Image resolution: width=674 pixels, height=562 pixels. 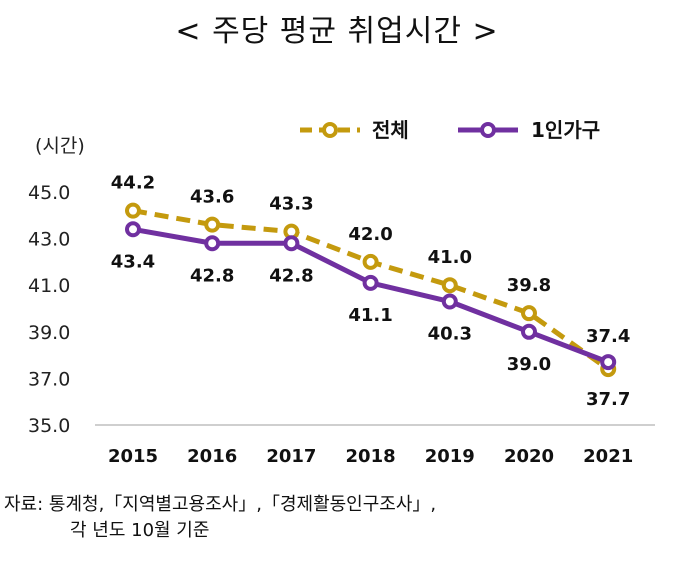 I want to click on y-tick-label: 35.0, so click(x=49, y=426).